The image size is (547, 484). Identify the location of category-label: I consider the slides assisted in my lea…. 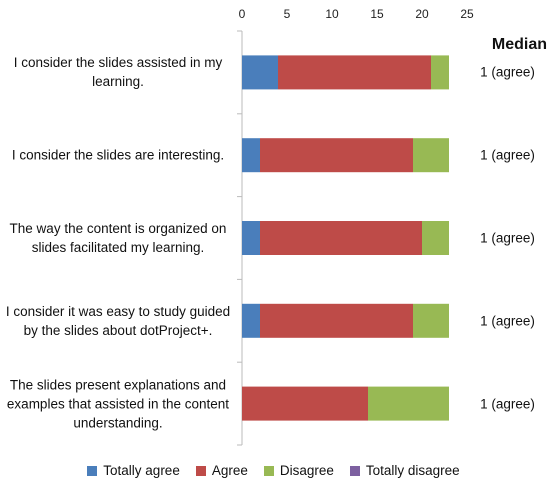
(118, 72).